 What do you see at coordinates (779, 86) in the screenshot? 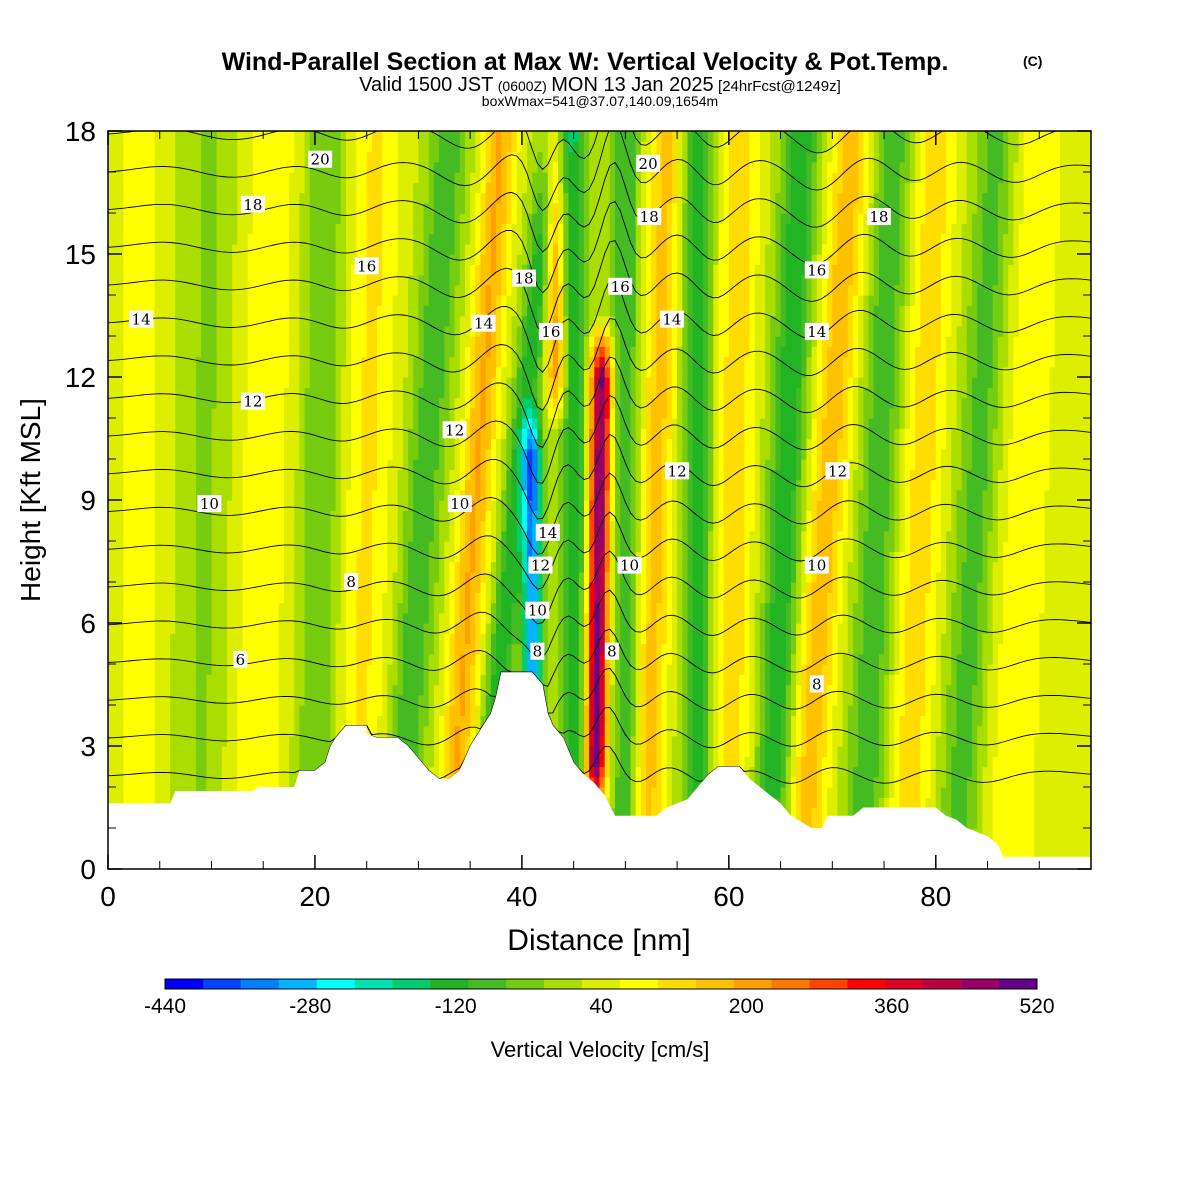
I see `forecast-info: [24hrFcst@1249z]` at bounding box center [779, 86].